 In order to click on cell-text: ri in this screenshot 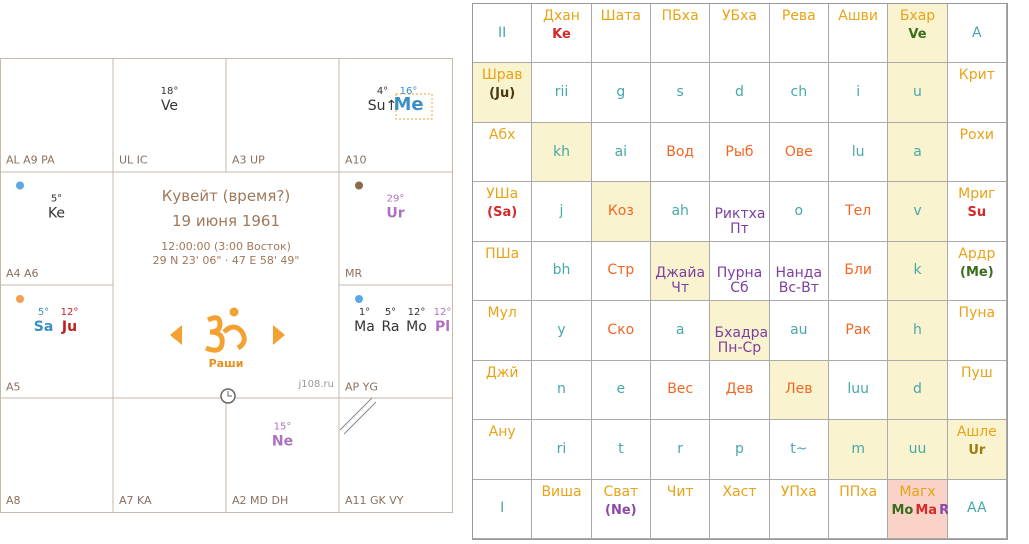, I will do `click(561, 448)`.